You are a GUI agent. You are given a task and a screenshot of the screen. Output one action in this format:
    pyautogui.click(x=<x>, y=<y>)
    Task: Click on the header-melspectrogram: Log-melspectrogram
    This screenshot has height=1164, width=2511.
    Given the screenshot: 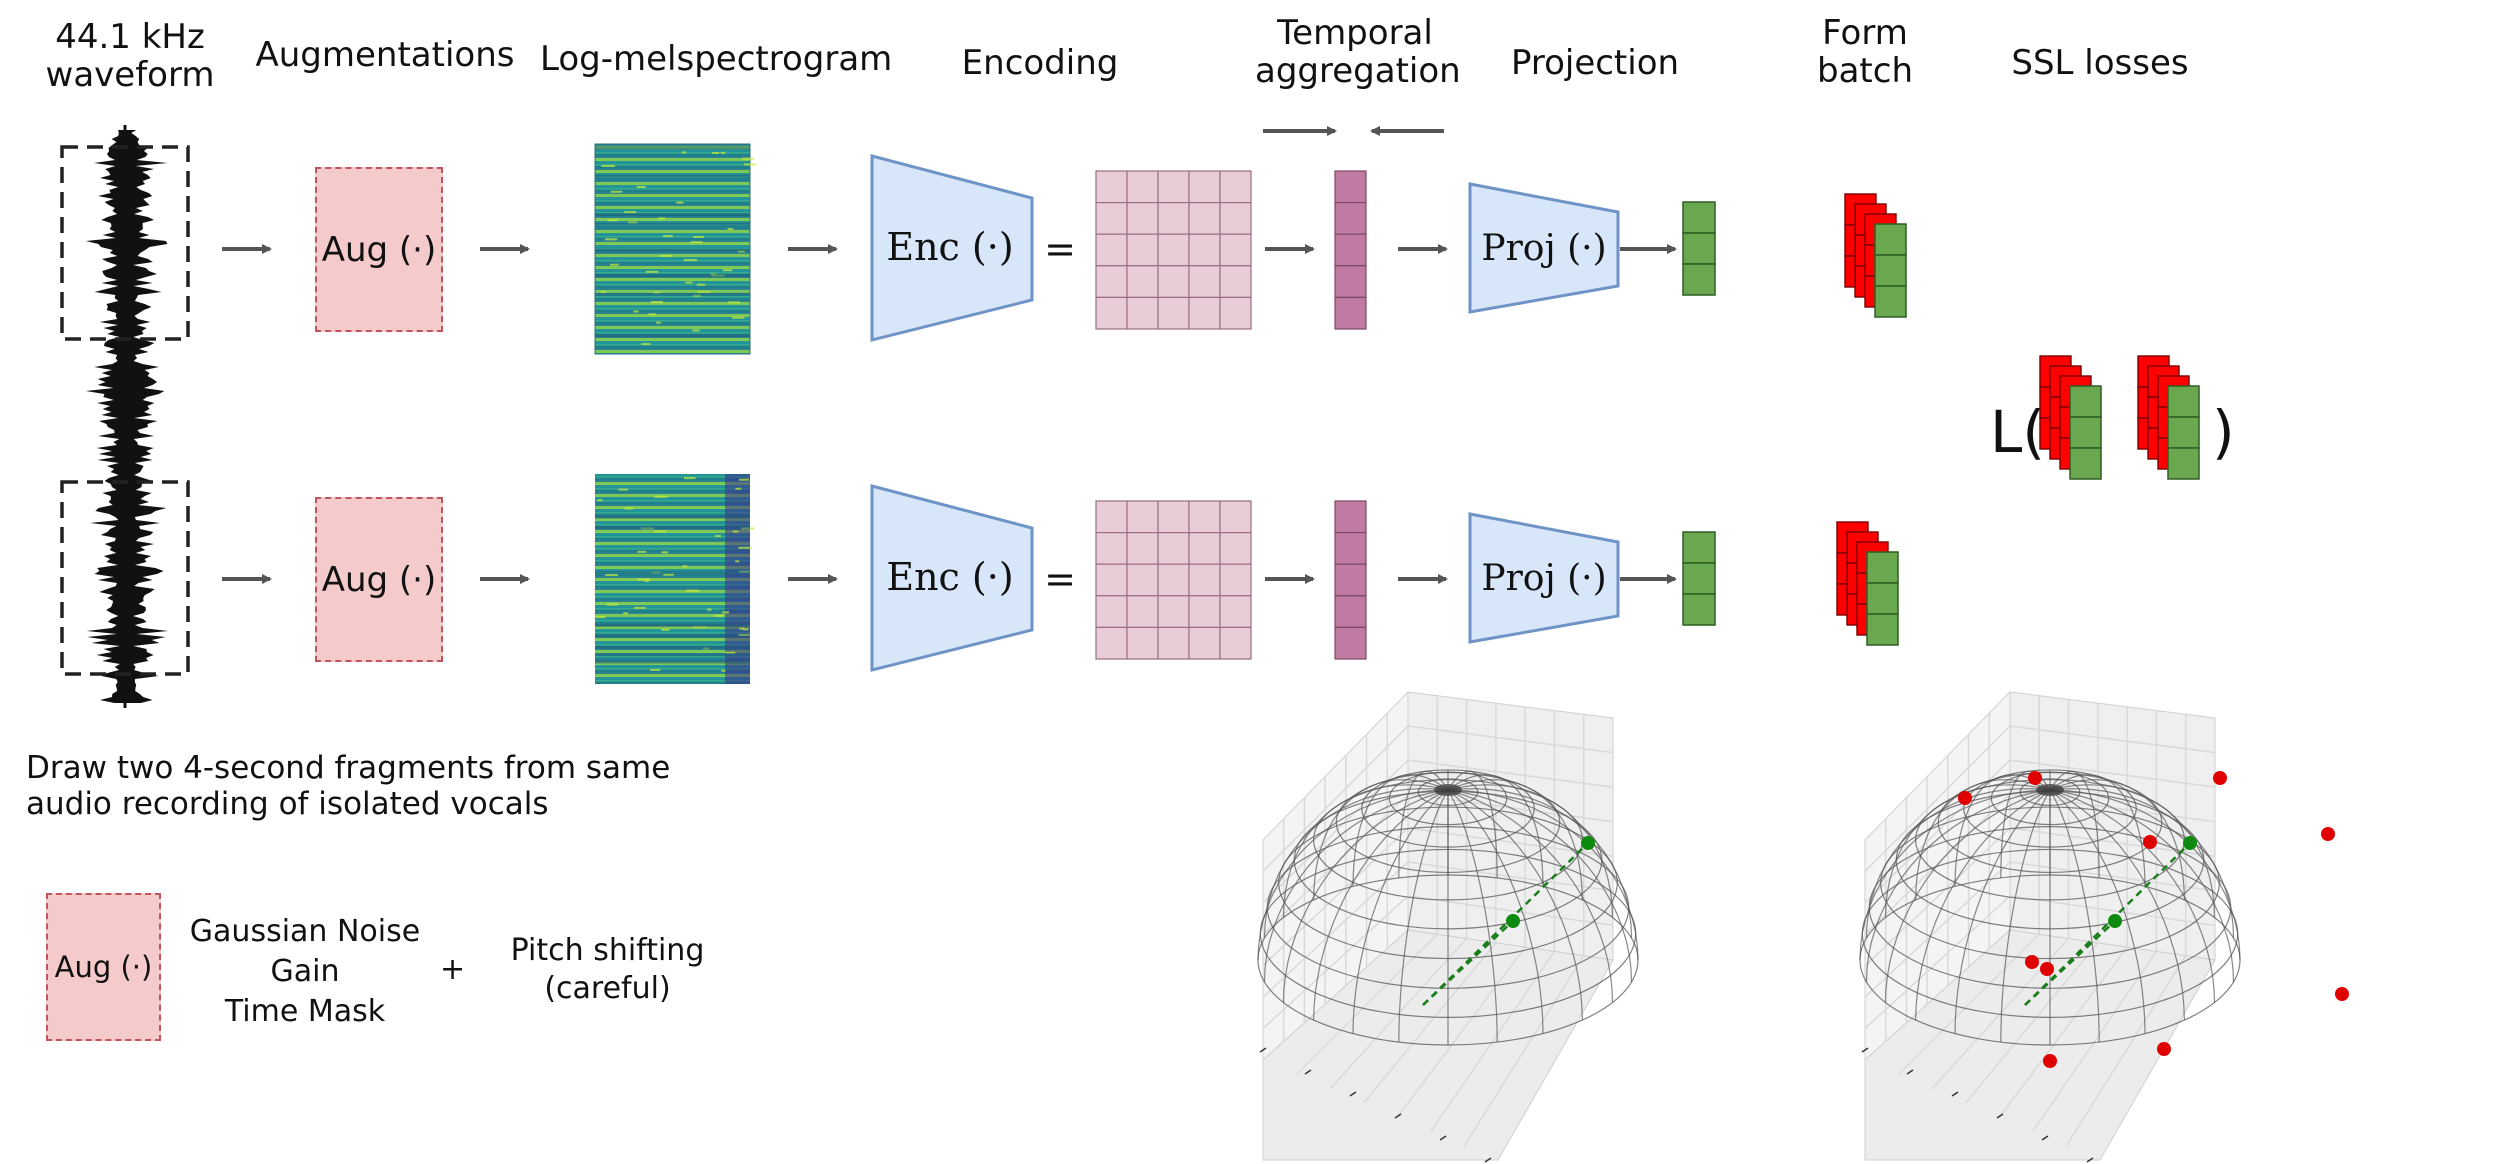 What is the action you would take?
    pyautogui.click(x=716, y=59)
    